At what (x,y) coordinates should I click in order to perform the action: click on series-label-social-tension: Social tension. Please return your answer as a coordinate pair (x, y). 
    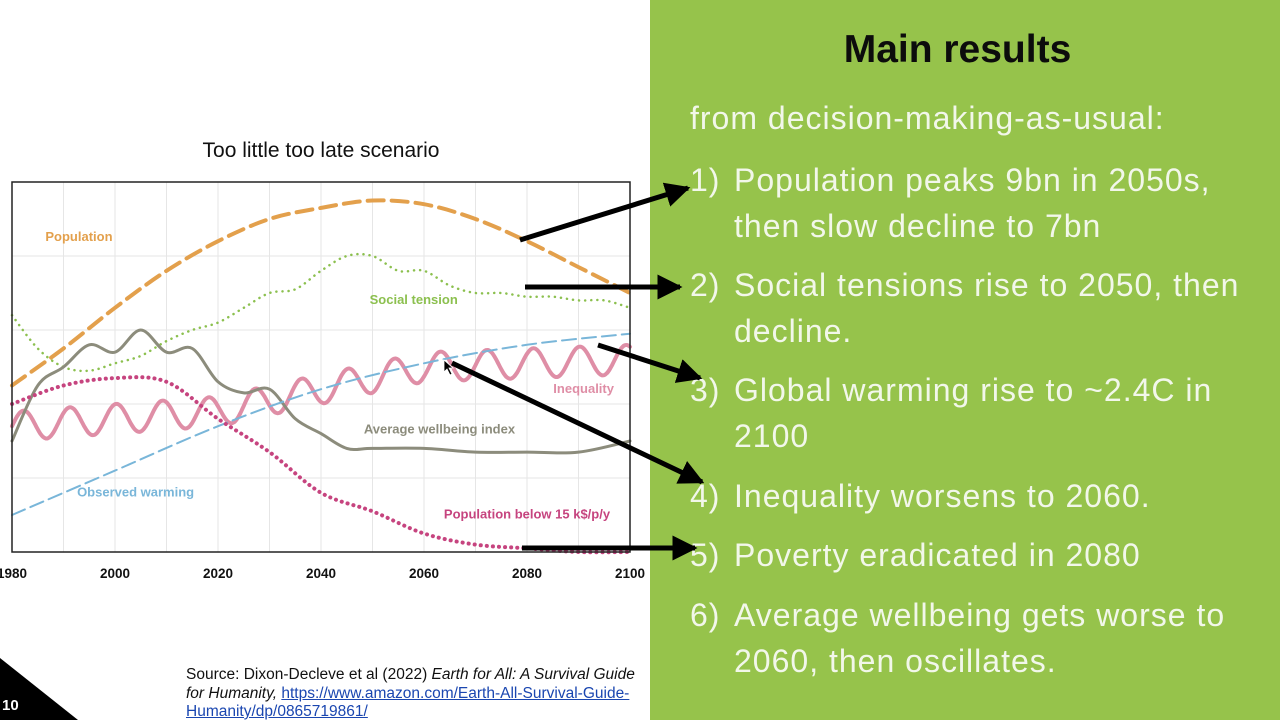
    Looking at the image, I should click on (414, 299).